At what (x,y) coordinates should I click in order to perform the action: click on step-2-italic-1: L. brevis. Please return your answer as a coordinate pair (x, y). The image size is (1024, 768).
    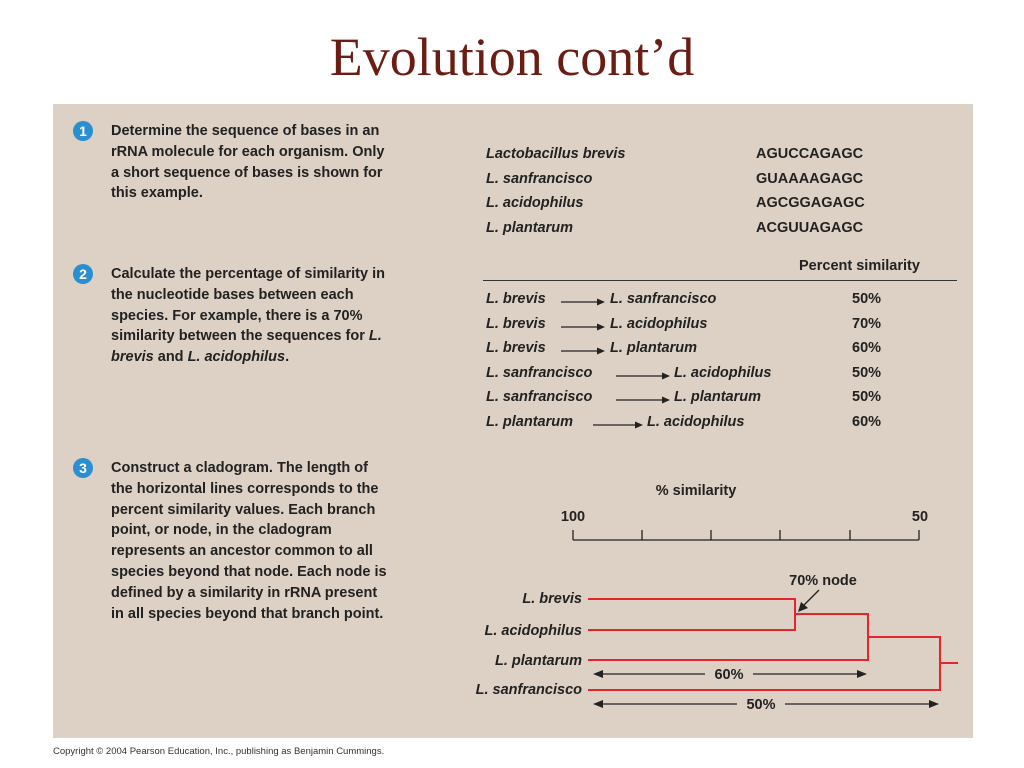
    Looking at the image, I should click on (246, 347).